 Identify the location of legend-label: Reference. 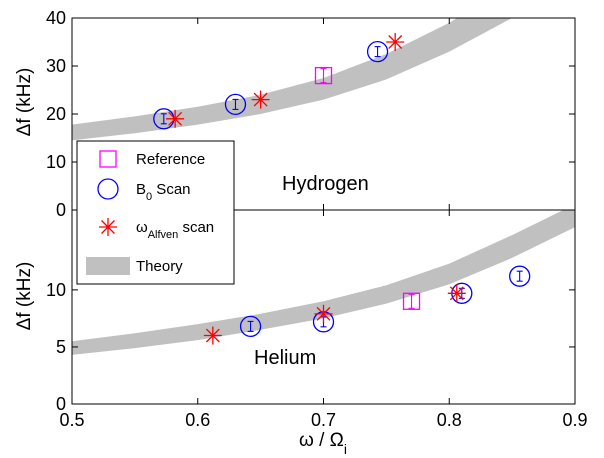
(170, 159).